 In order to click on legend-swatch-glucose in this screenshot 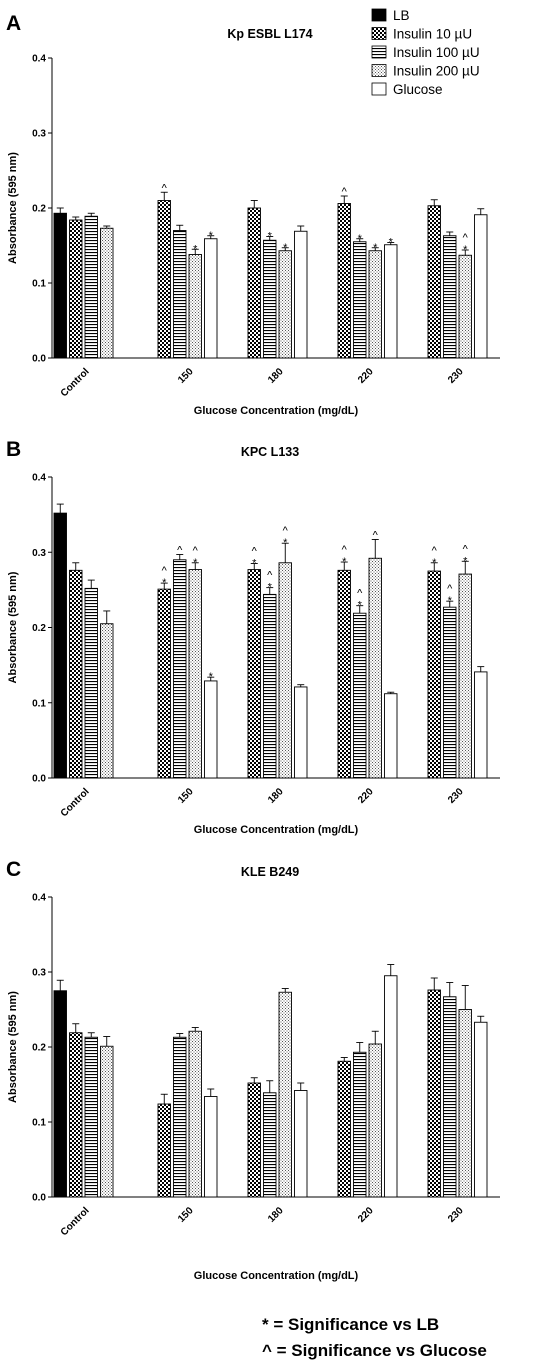, I will do `click(379, 89)`.